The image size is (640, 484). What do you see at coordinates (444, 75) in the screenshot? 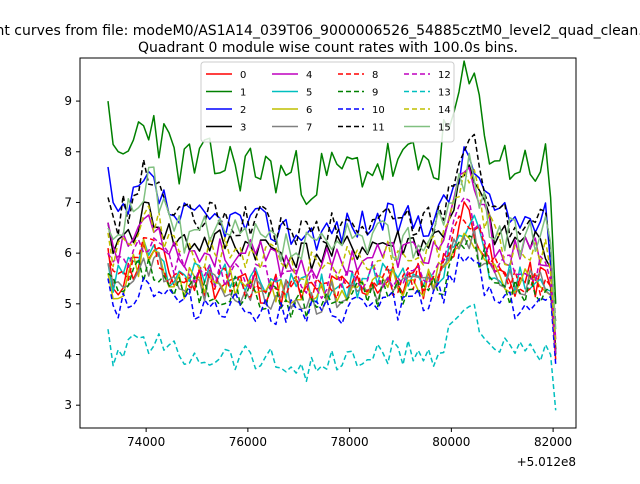
I see `legend-label-12: 12` at bounding box center [444, 75].